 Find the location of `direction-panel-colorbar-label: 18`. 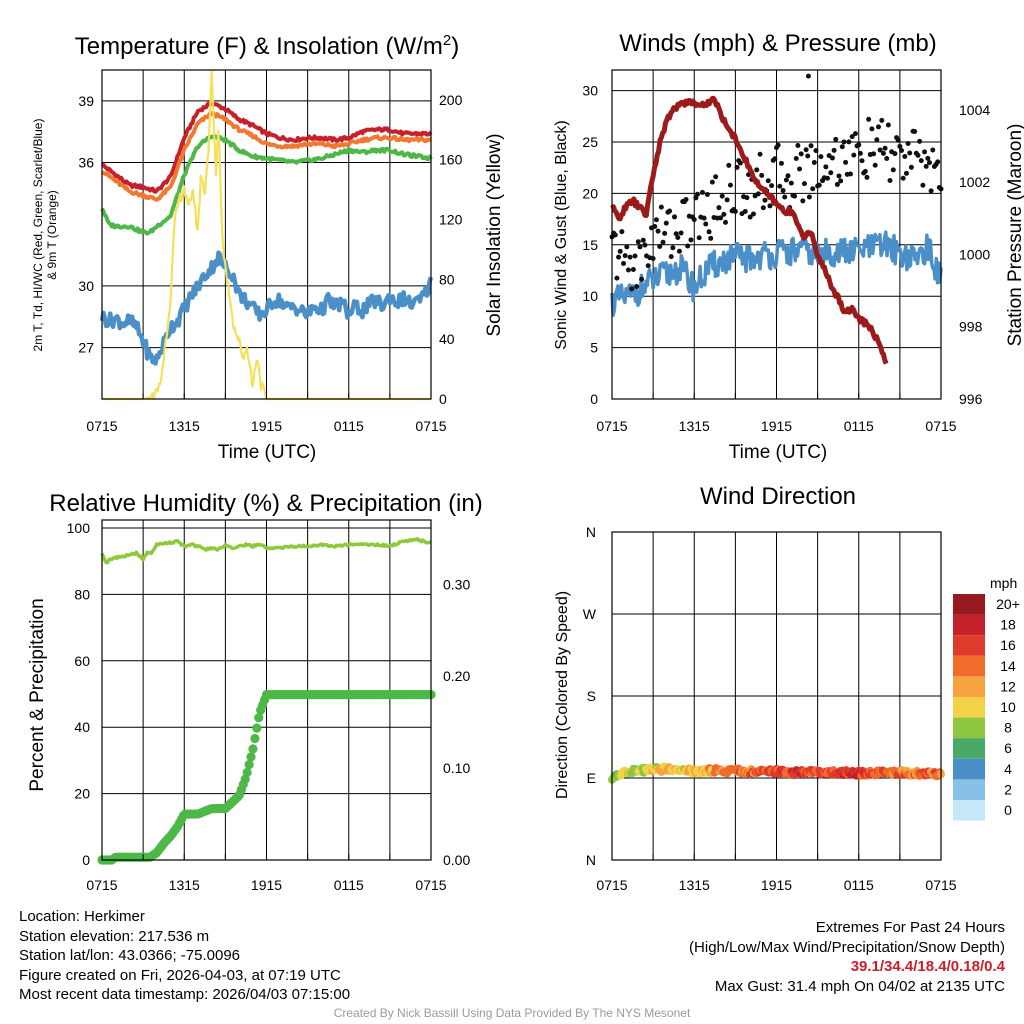

direction-panel-colorbar-label: 18 is located at coordinates (1008, 625).